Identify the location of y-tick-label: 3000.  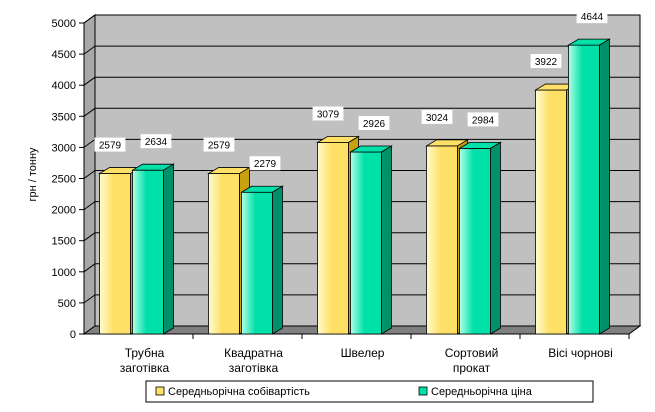
(64, 148).